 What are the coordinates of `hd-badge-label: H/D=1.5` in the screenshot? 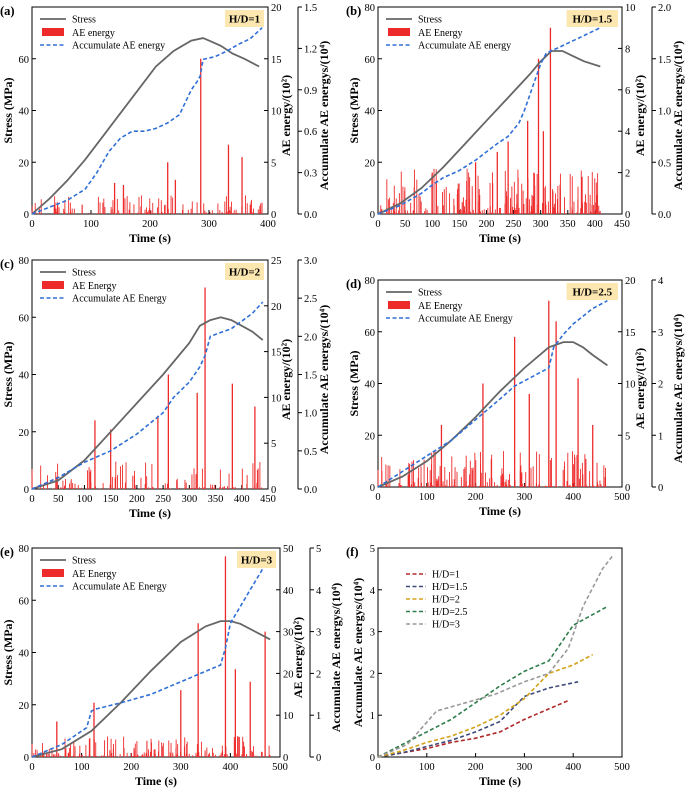 It's located at (593, 20).